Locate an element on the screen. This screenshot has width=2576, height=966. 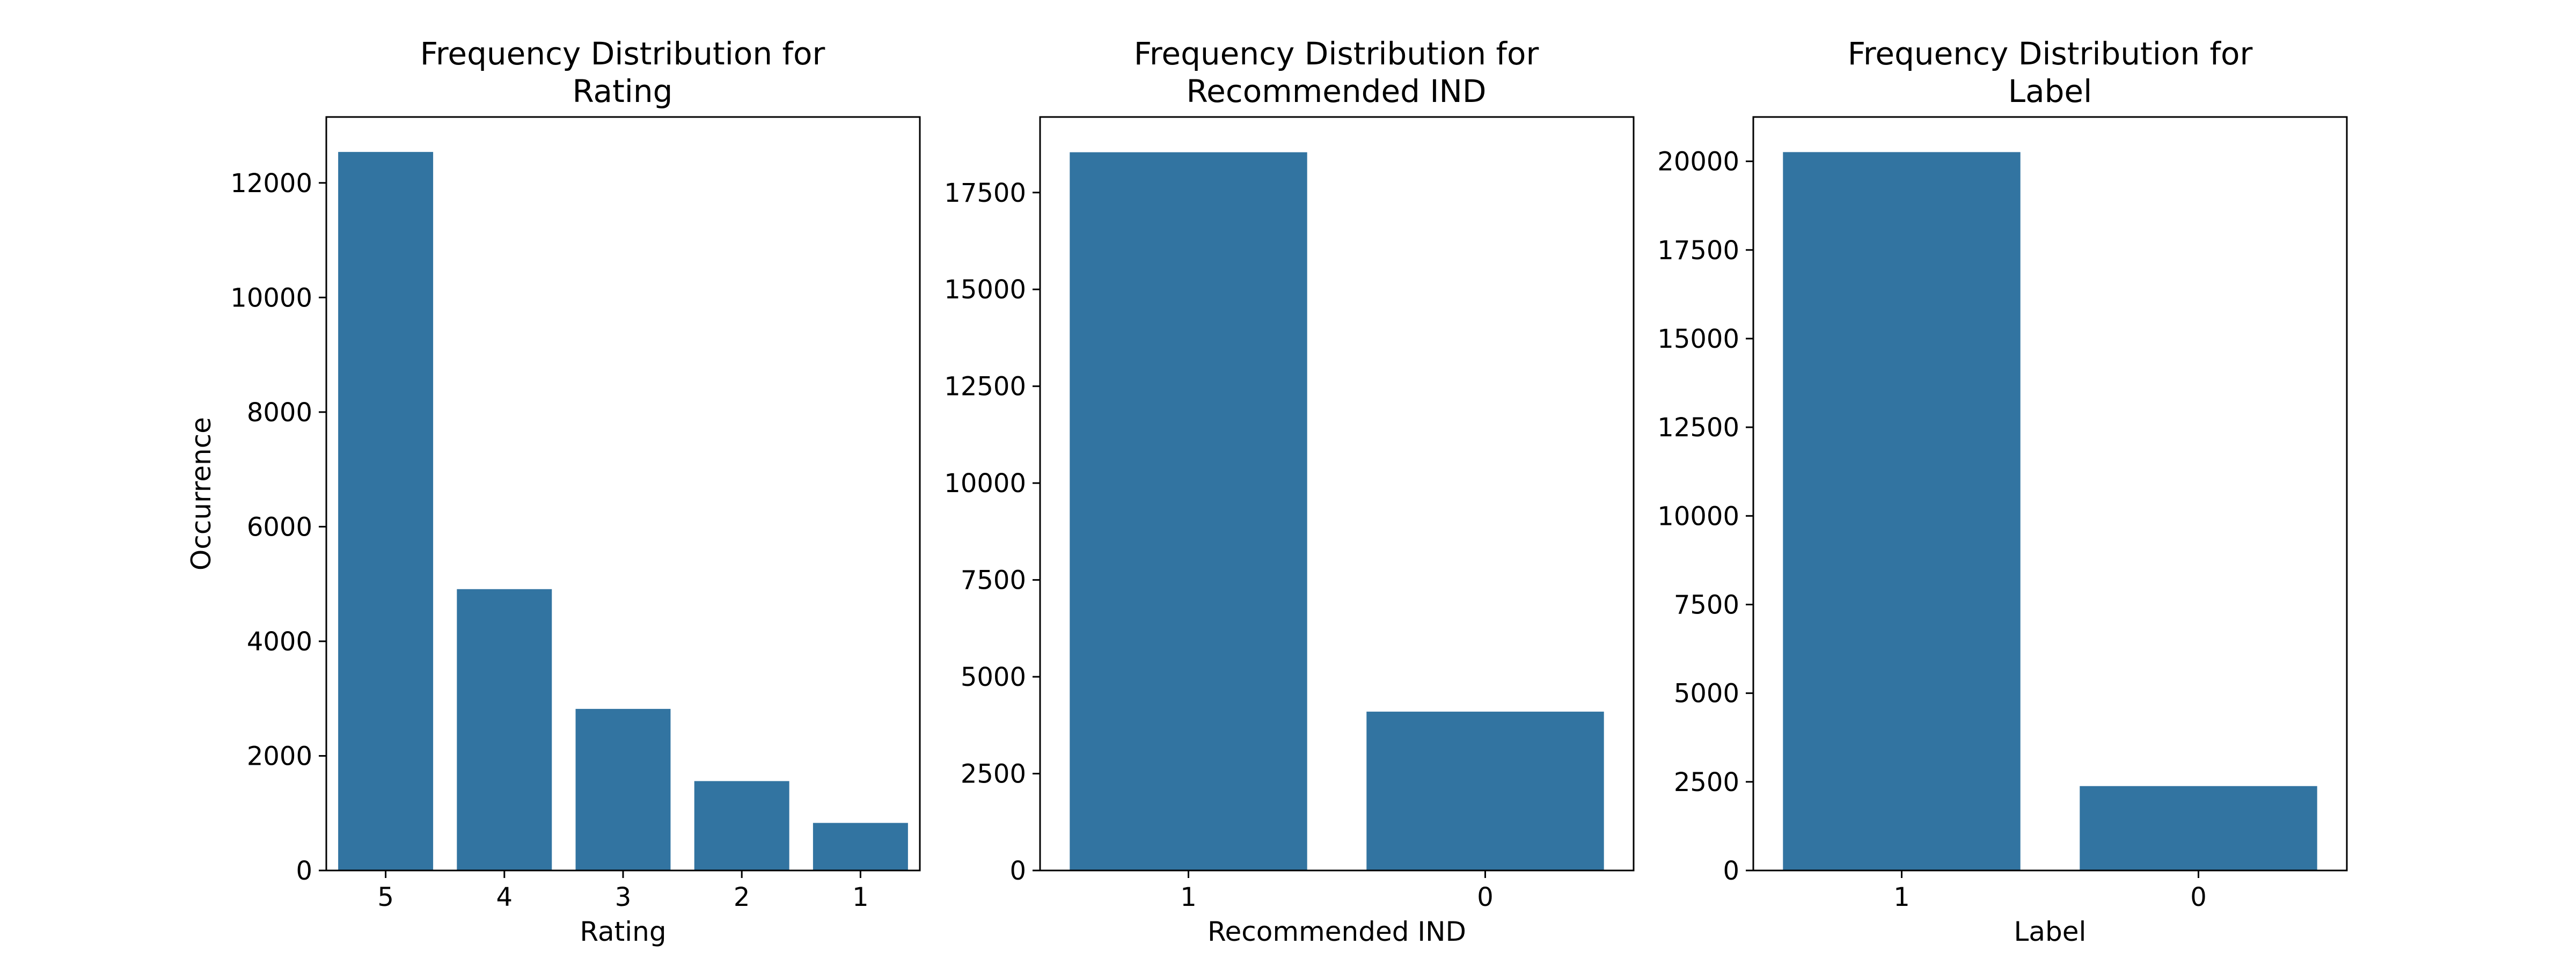
label-y-ticks: 0 2500 5000 7500 10000 12500 15000 17500 20000 is located at coordinates (1705, 516).